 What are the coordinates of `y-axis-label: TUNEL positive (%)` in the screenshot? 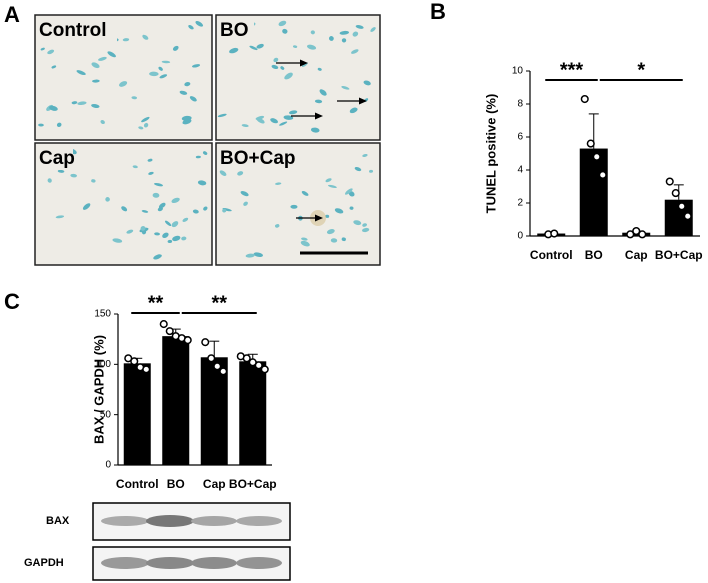 It's located at (490, 154).